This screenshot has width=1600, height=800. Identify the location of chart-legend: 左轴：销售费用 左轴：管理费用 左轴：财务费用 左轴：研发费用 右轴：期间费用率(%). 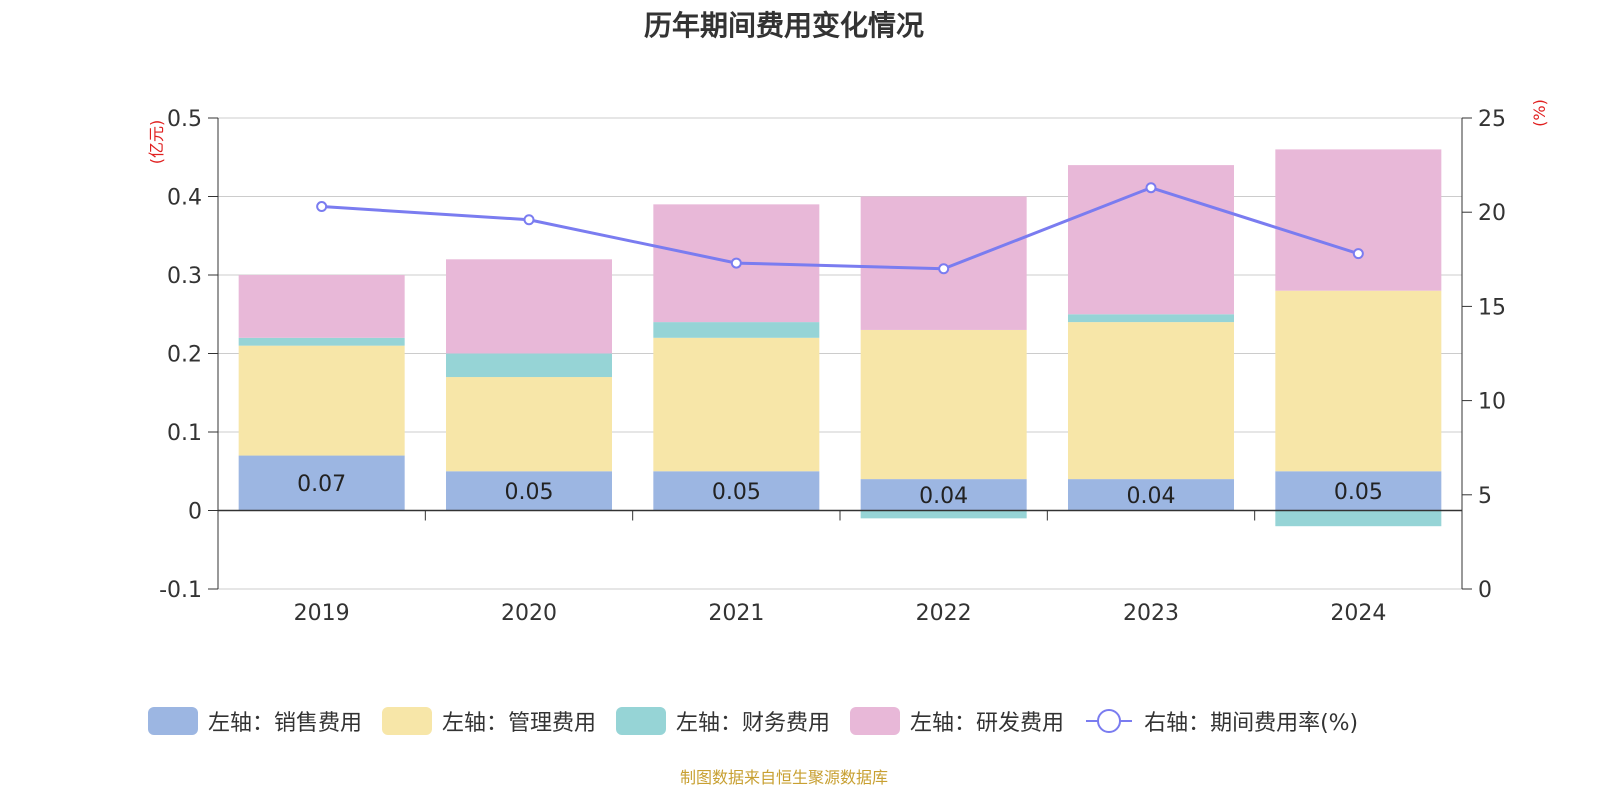
(763, 721).